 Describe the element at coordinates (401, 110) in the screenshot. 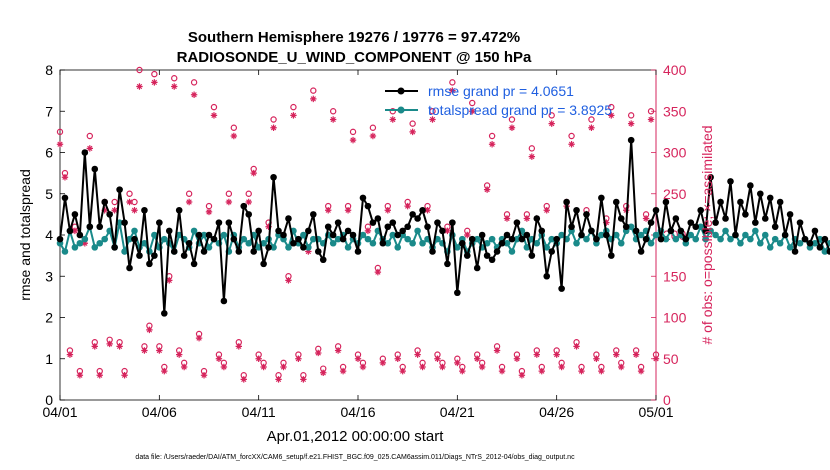

I see `legend-spread-marker` at that location.